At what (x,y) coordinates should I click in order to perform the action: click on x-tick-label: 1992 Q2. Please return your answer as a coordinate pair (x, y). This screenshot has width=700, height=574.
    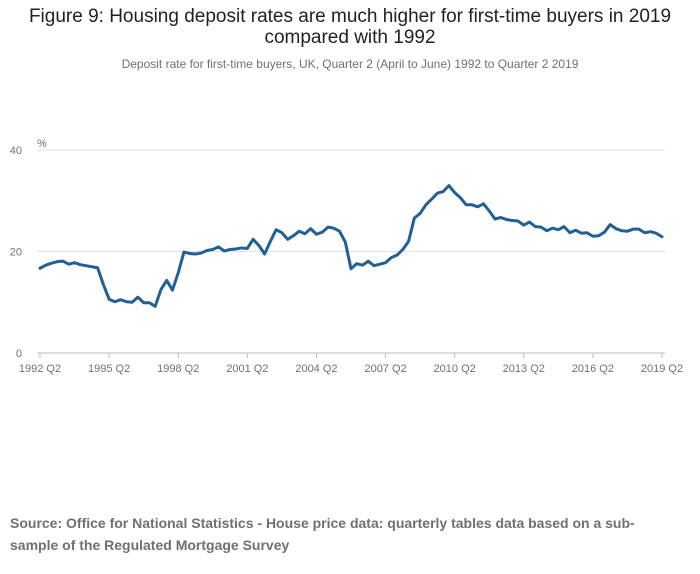
    Looking at the image, I should click on (40, 369).